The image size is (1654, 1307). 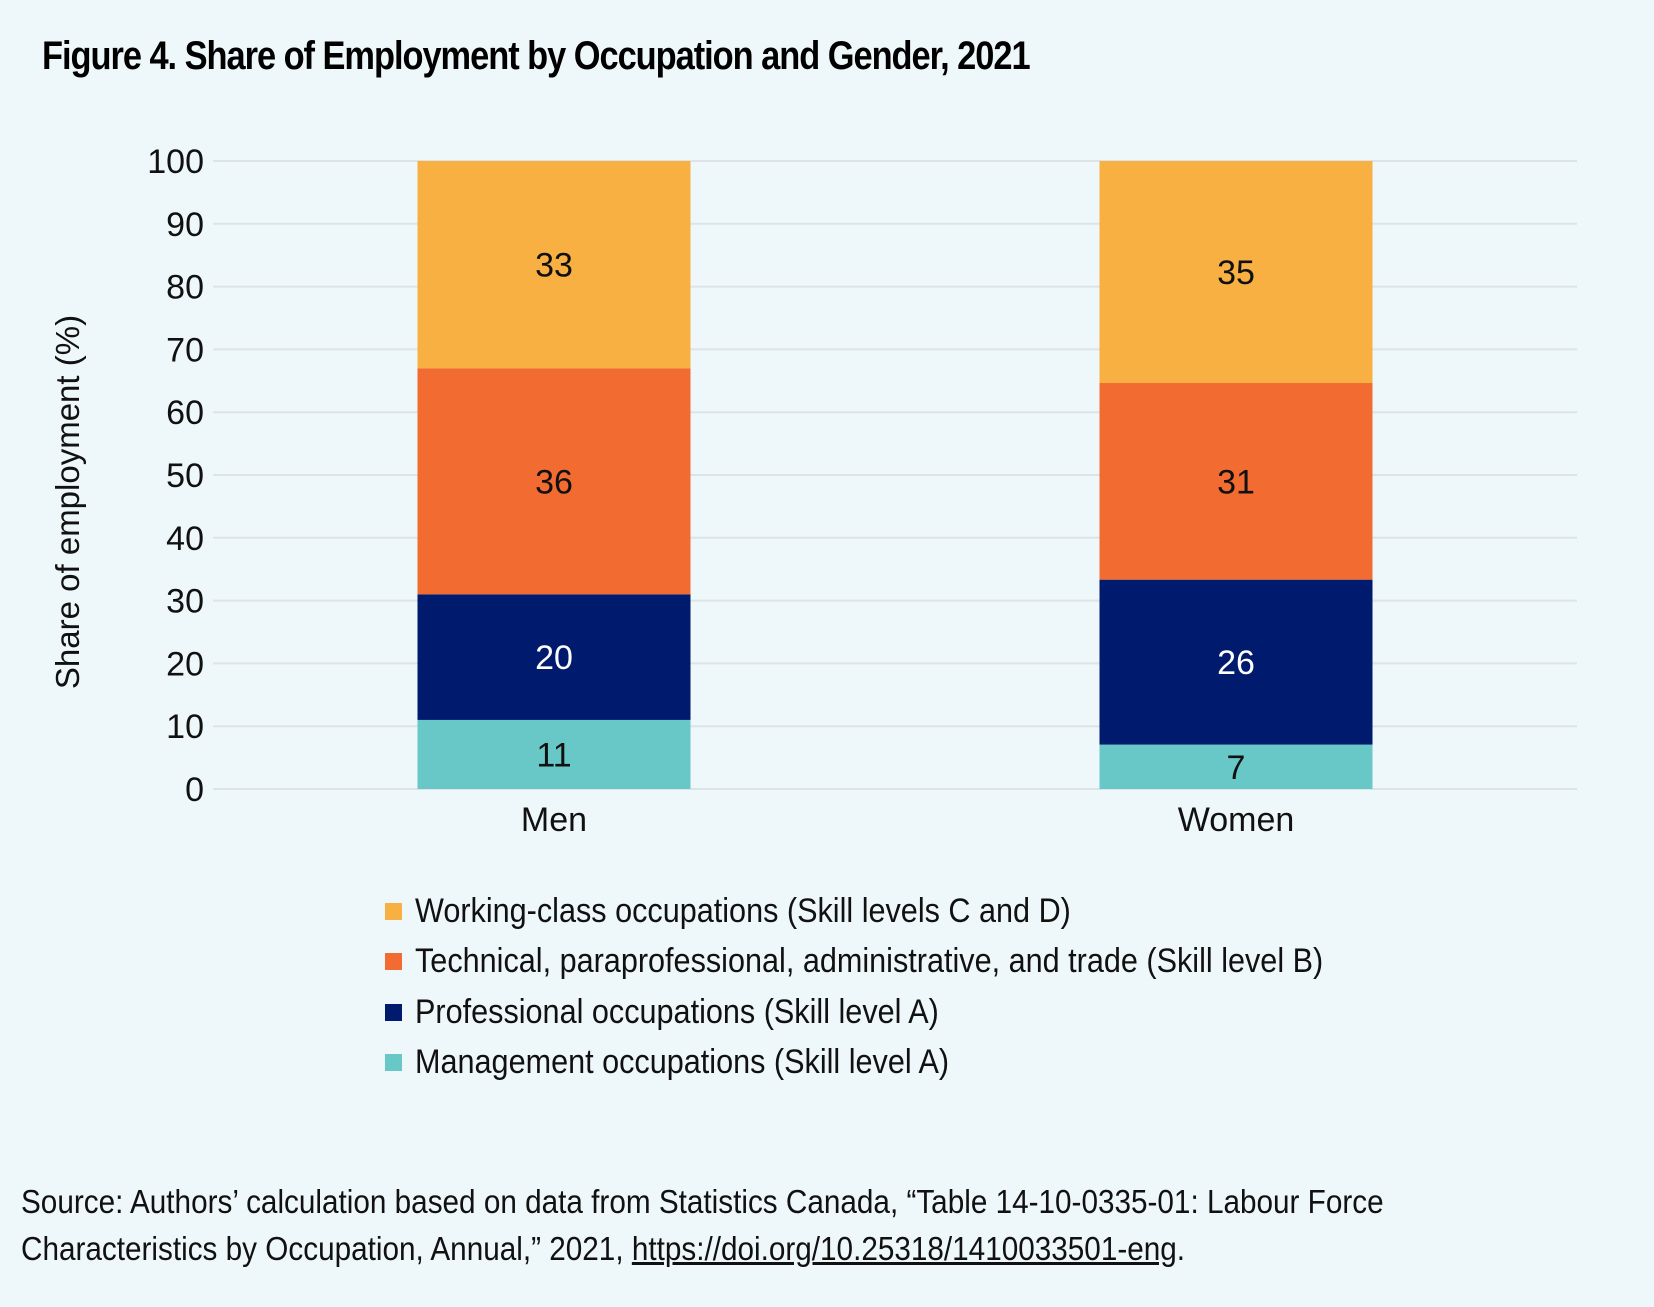 I want to click on data-label: 26, so click(x=1236, y=663).